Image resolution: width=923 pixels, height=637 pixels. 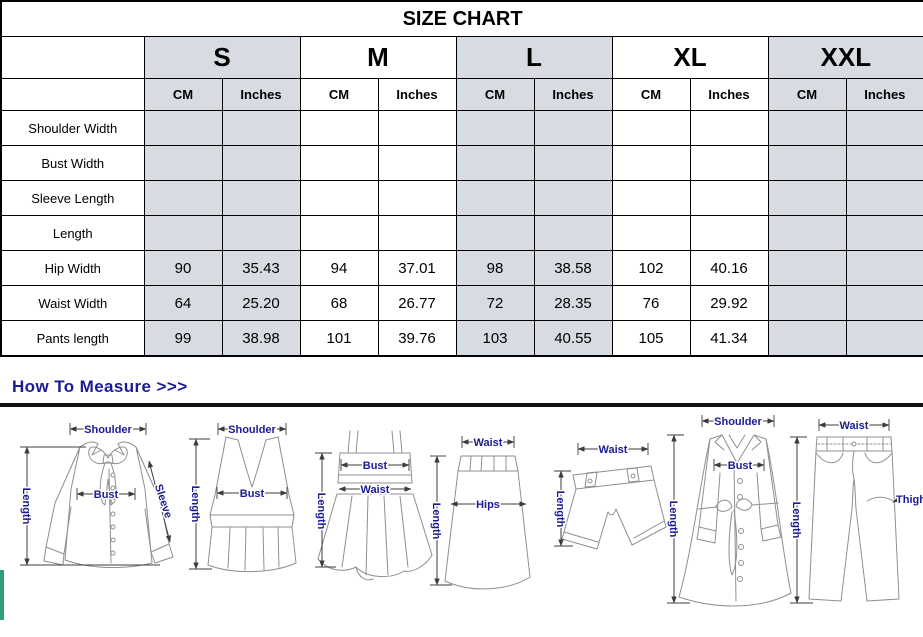 What do you see at coordinates (159, 501) in the screenshot?
I see `sleeve-arrow` at bounding box center [159, 501].